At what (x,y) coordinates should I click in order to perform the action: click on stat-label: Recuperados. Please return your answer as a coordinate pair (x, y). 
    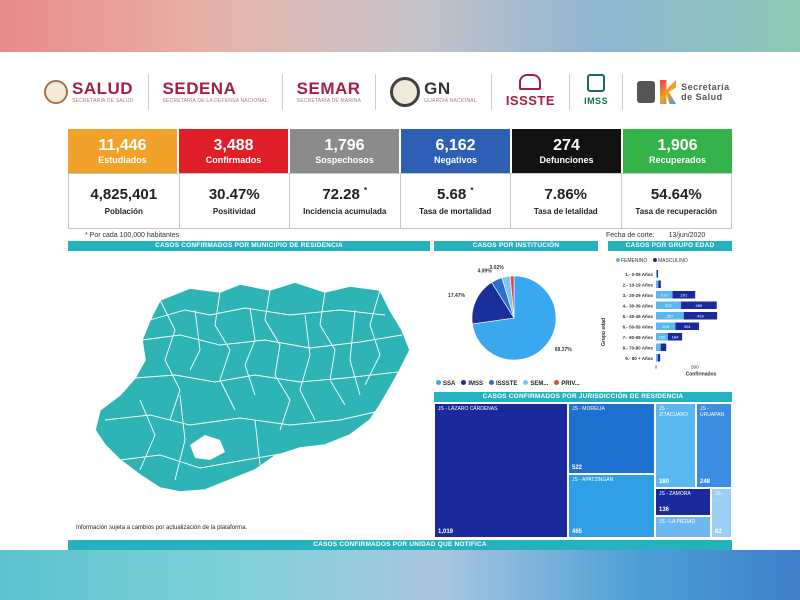
    Looking at the image, I should click on (677, 160).